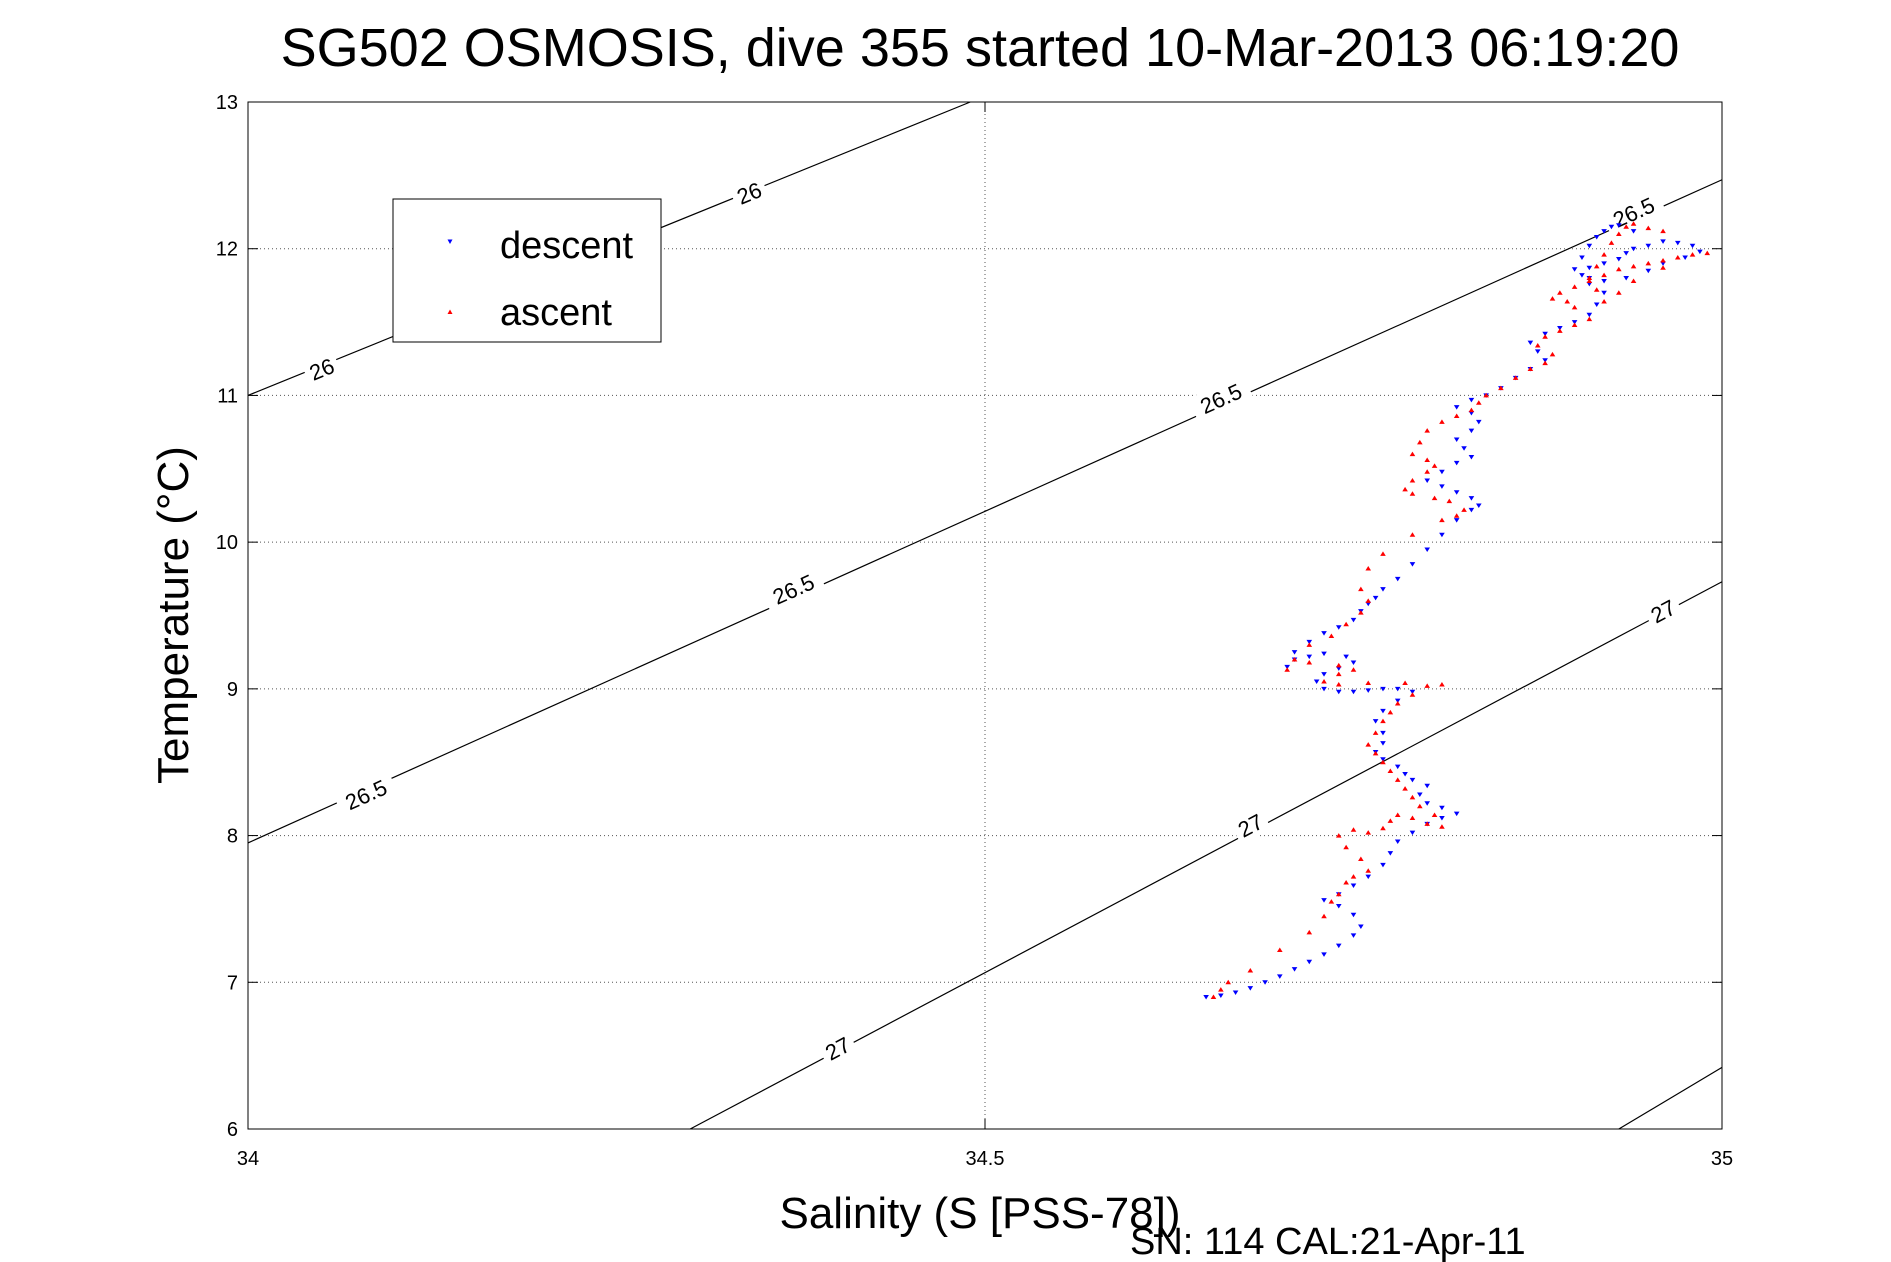 The width and height of the screenshot is (1891, 1262). What do you see at coordinates (227, 250) in the screenshot?
I see `y-tick-label: 12` at bounding box center [227, 250].